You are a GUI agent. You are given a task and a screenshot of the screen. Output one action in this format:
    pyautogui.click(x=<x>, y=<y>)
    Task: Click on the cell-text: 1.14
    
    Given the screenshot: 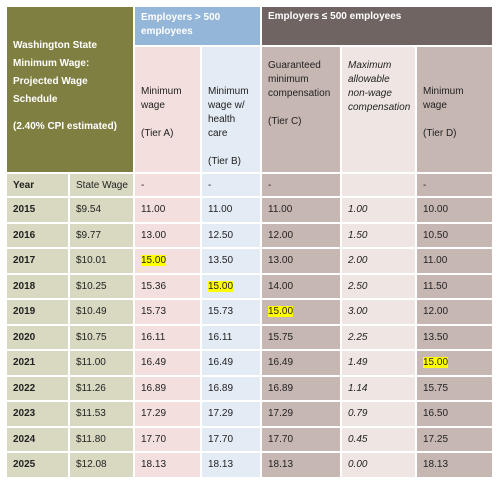 What is the action you would take?
    pyautogui.click(x=358, y=388)
    